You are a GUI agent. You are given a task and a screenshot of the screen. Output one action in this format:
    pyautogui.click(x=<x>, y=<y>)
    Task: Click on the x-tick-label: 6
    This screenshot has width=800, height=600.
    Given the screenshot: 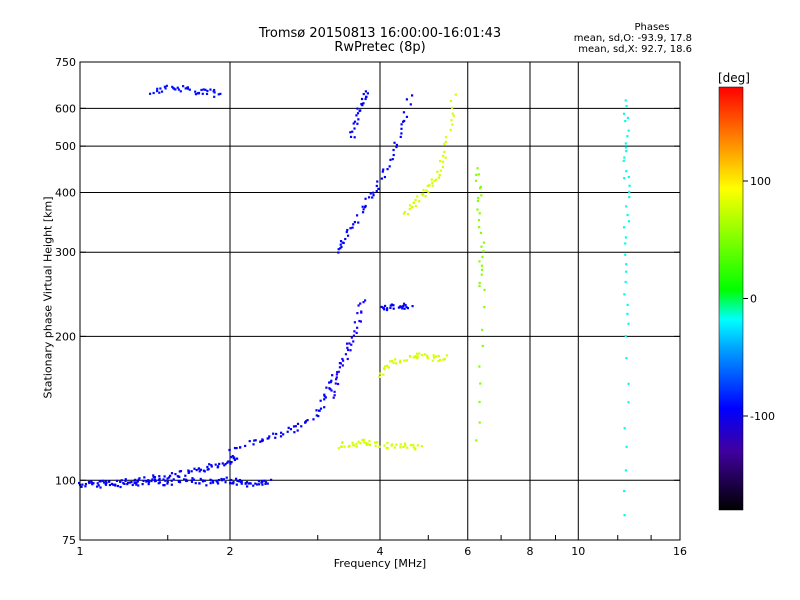 What is the action you would take?
    pyautogui.click(x=467, y=551)
    